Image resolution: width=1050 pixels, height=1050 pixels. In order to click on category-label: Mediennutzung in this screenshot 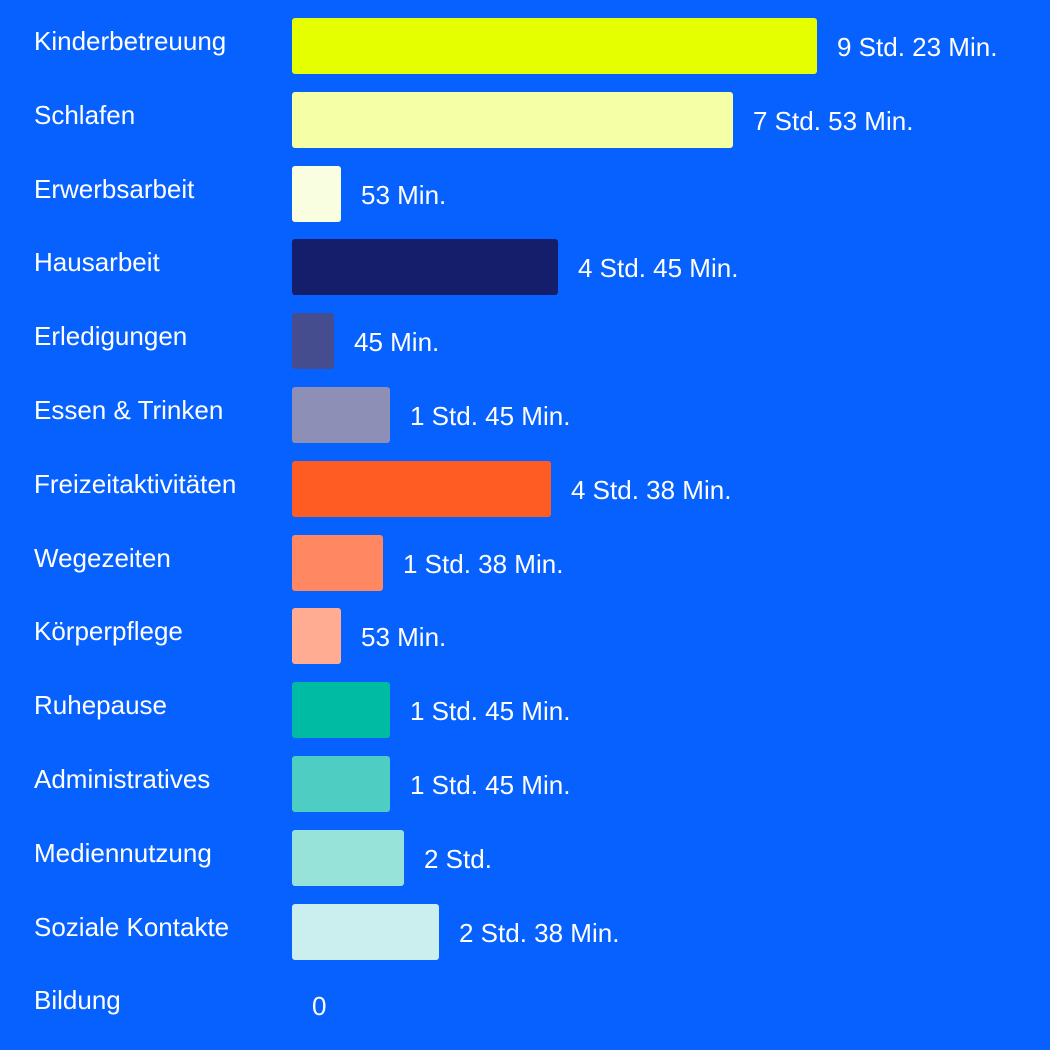, I will do `click(123, 853)`.